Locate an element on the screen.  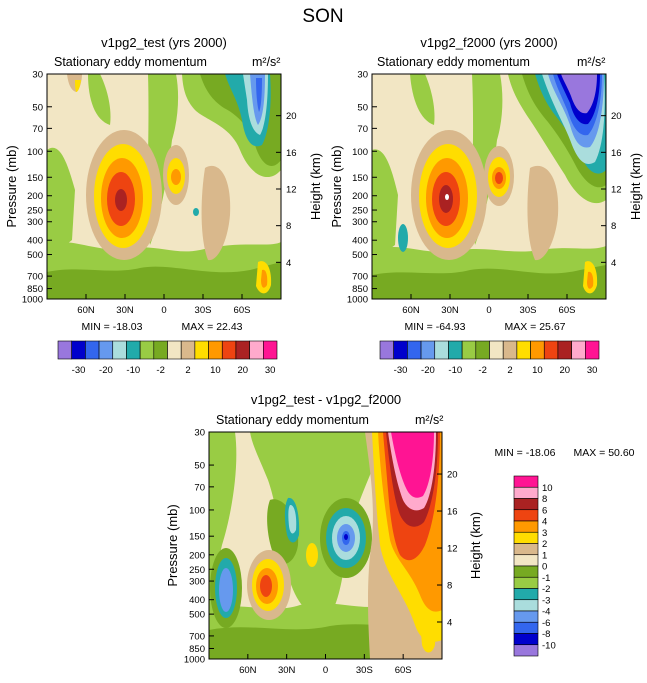
panel-3-subtitle: Stationary eddy momentum is located at coordinates (292, 420).